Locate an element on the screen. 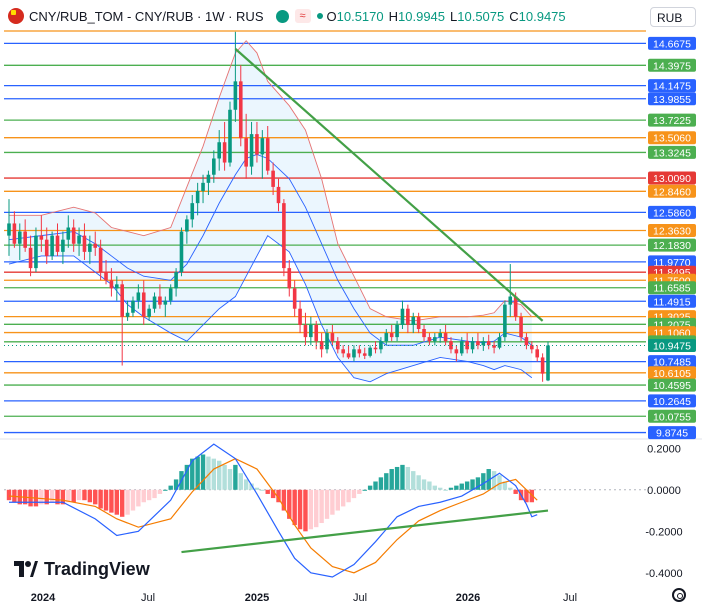  symbol-title: CNY/RUB_TOM - CNY/RUB · 1W · RUS is located at coordinates (146, 16).